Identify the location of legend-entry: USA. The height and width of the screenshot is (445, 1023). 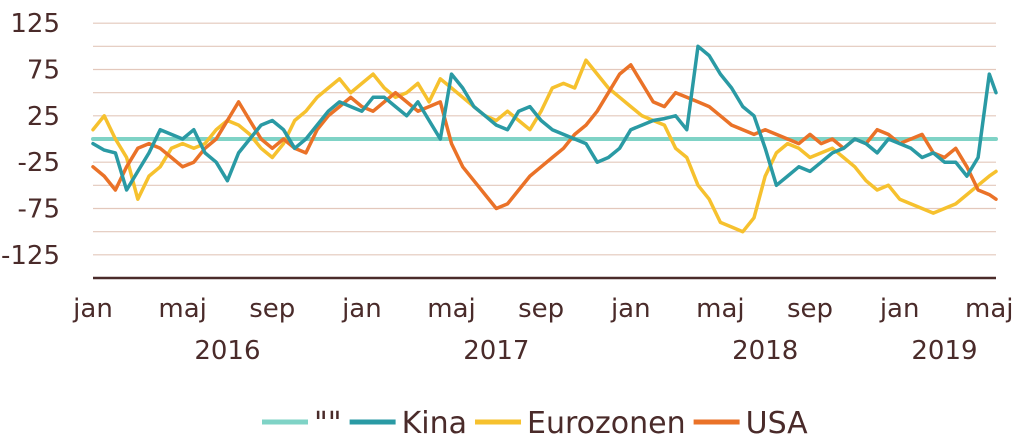
(751, 423).